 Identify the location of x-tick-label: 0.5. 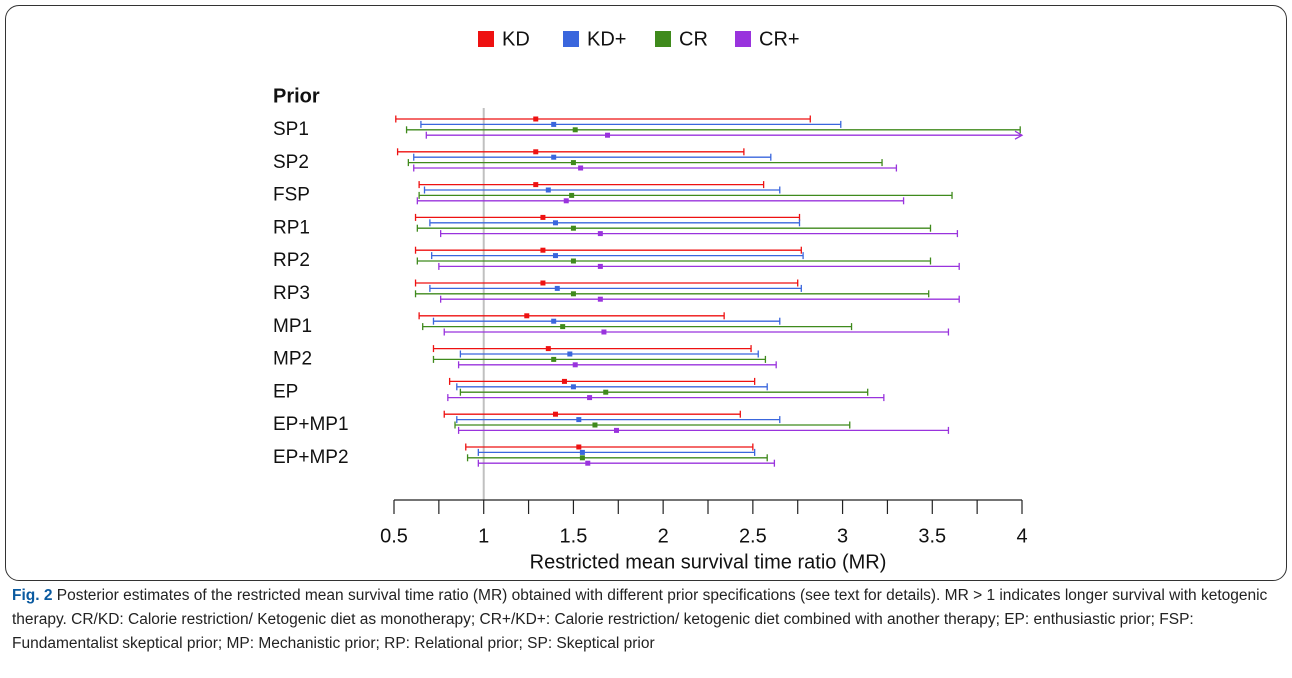
(394, 536).